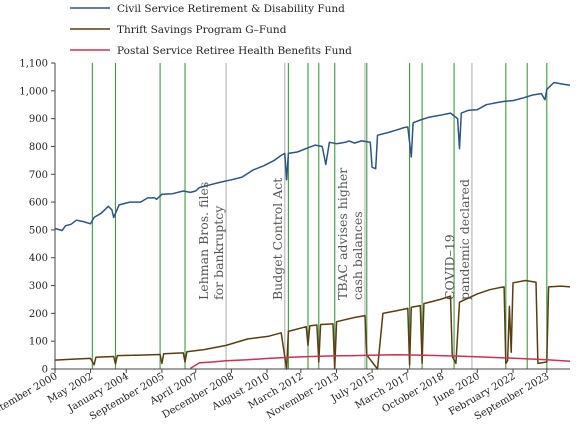 The height and width of the screenshot is (438, 582). I want to click on y-tick-label: 1,100, so click(33, 64).